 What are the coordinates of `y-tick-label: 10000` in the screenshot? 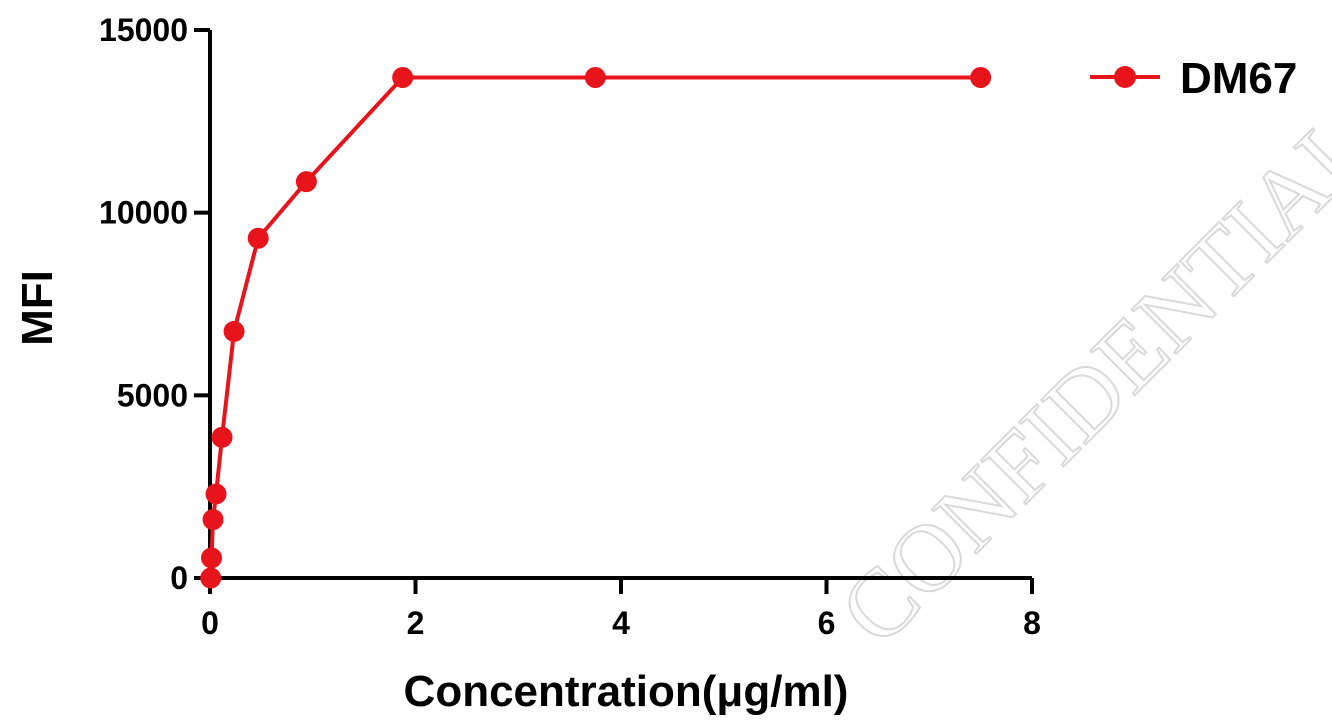 It's located at (143, 213).